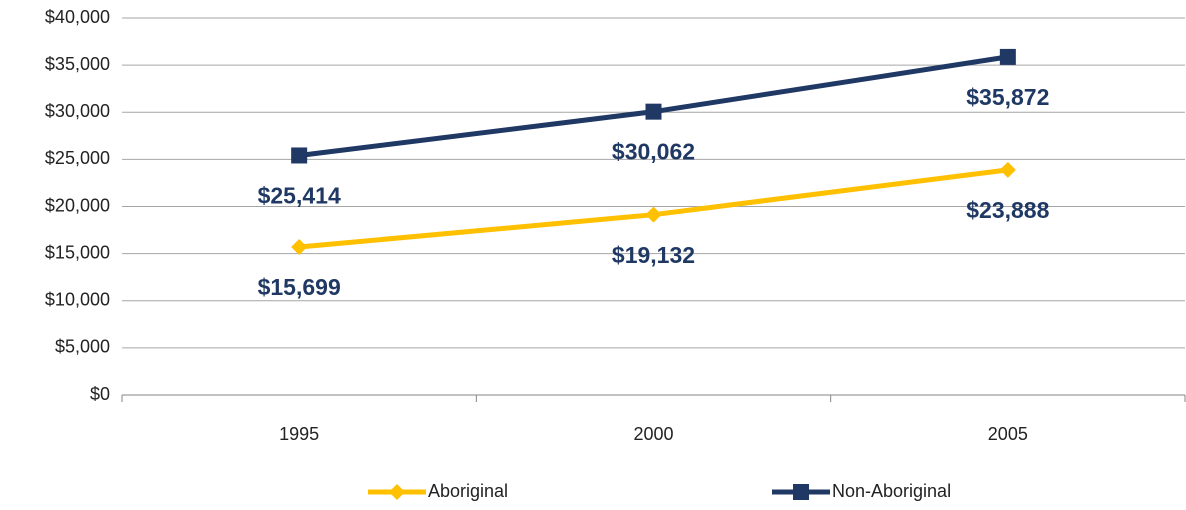 Image resolution: width=1186 pixels, height=510 pixels. What do you see at coordinates (77, 205) in the screenshot?
I see `y-tick-label: $20,000` at bounding box center [77, 205].